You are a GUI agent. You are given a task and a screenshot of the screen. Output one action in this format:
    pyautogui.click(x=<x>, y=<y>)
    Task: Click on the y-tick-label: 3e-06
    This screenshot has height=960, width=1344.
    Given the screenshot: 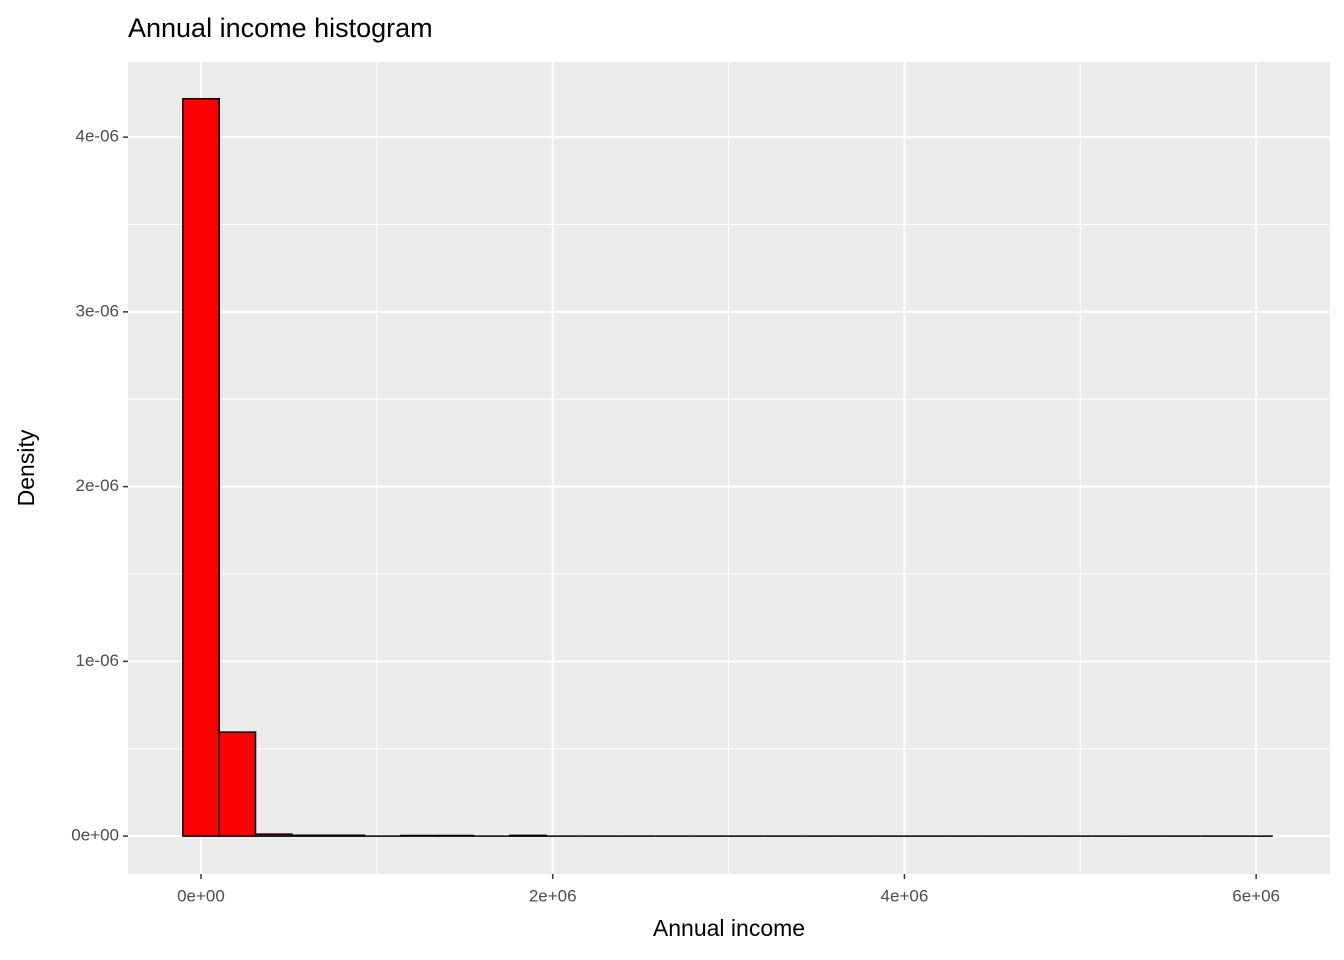 What is the action you would take?
    pyautogui.click(x=97, y=310)
    